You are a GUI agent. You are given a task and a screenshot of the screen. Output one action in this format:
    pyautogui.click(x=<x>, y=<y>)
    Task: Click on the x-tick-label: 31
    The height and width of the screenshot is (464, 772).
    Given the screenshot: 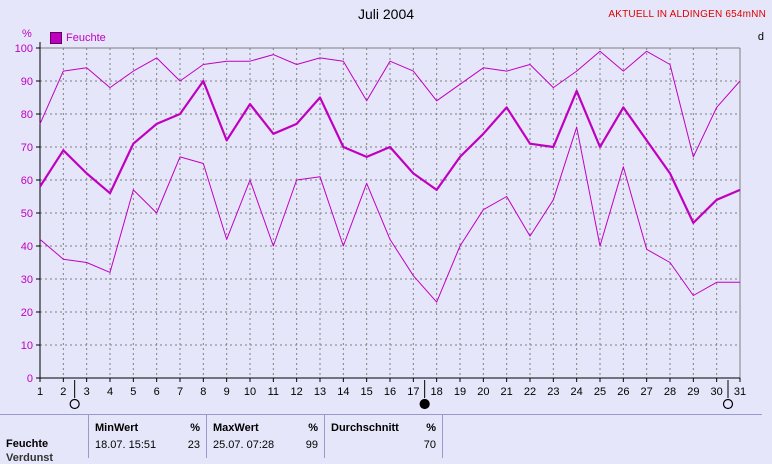 What is the action you would take?
    pyautogui.click(x=740, y=392)
    